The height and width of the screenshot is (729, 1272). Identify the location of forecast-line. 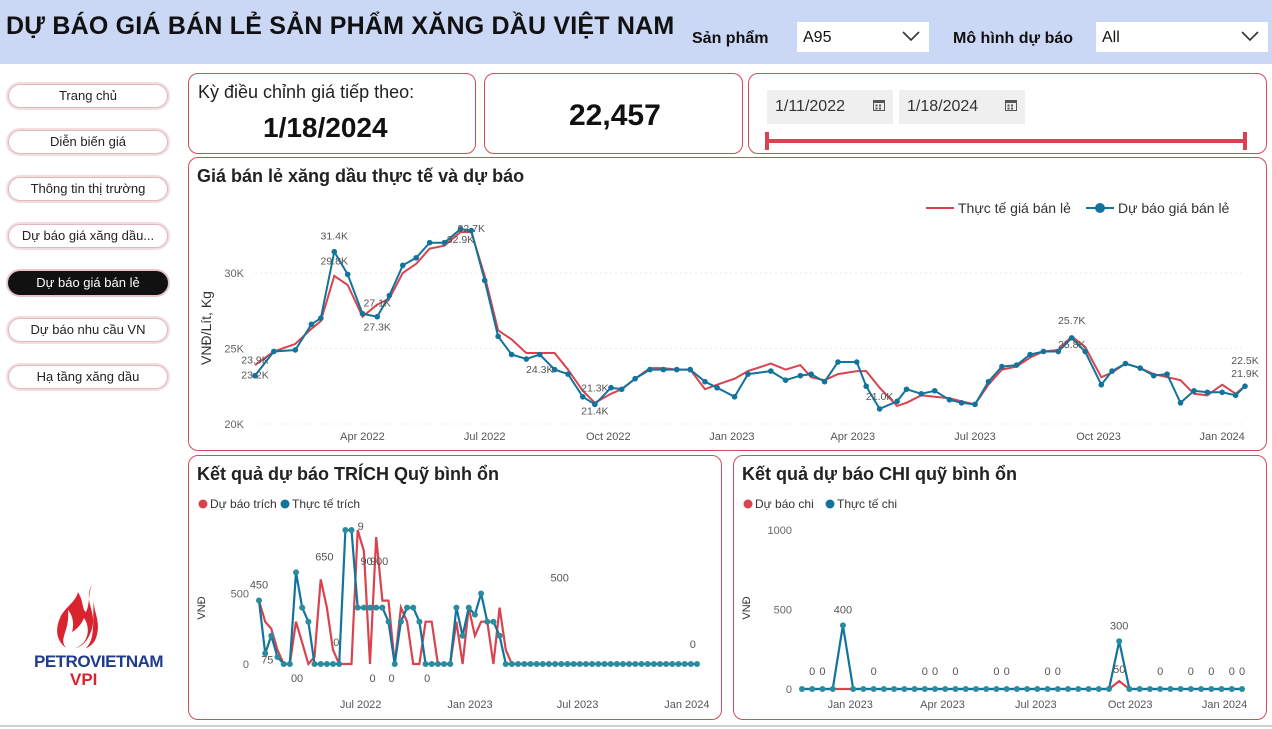
(477, 598).